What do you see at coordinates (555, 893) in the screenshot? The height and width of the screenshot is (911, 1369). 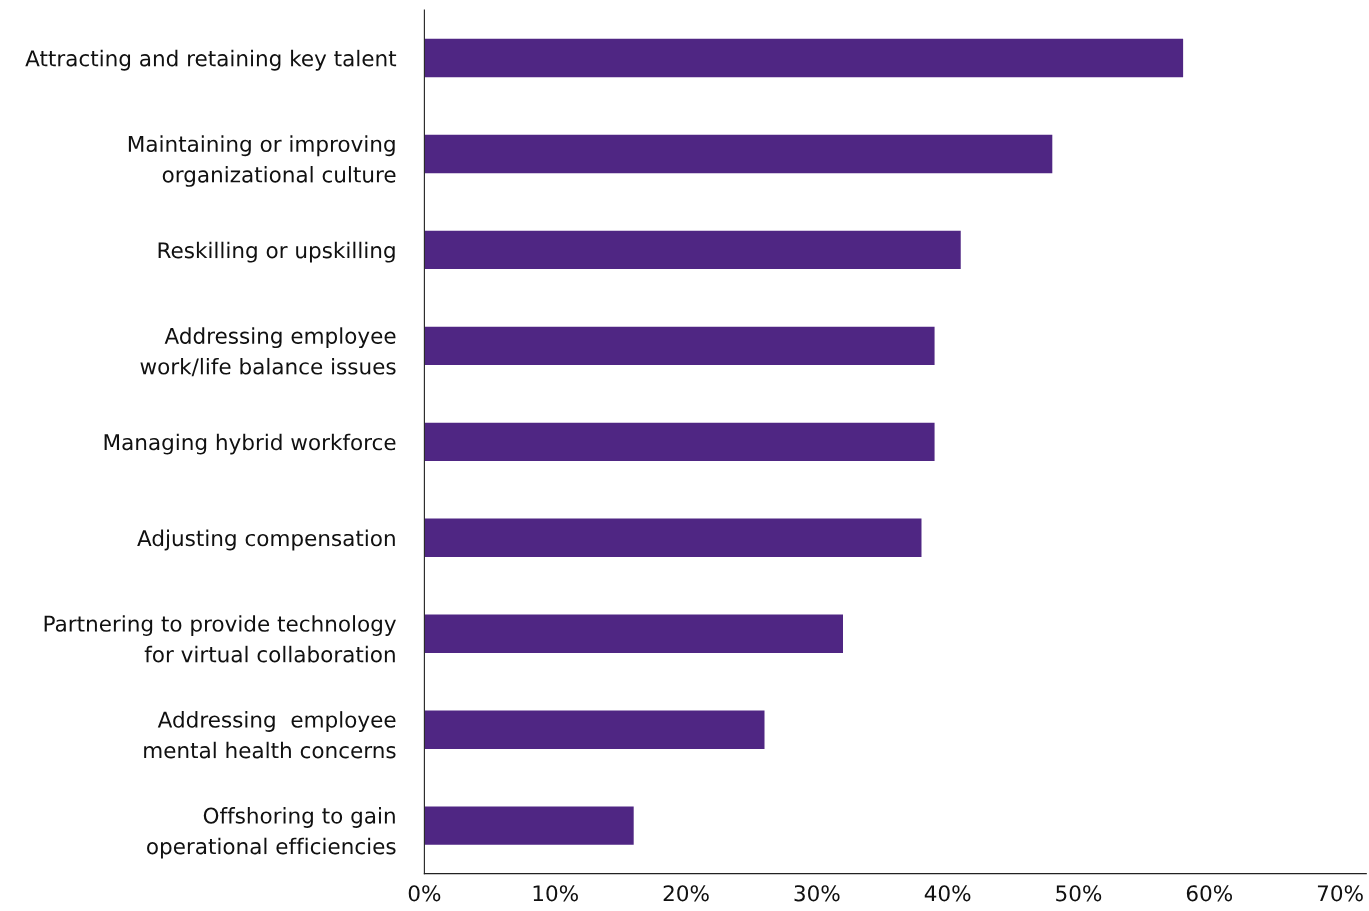 I see `x-tick-label: 10%` at bounding box center [555, 893].